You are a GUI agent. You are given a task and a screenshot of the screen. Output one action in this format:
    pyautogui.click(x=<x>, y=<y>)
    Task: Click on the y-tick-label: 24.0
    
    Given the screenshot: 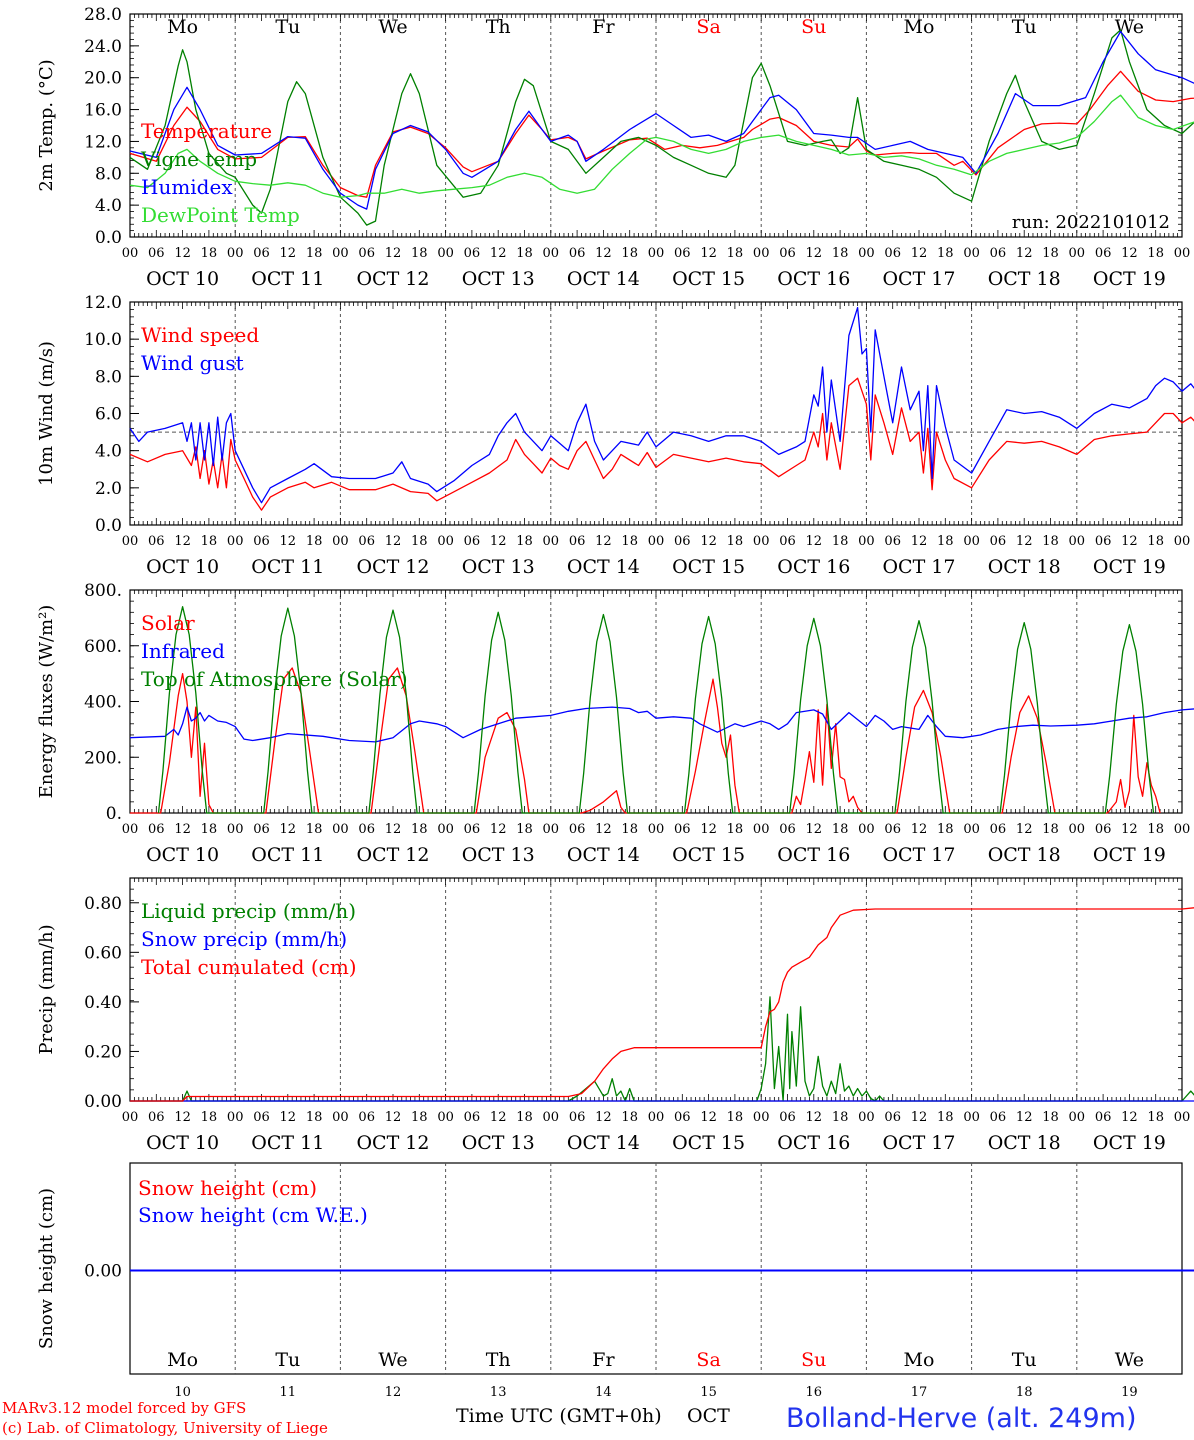 What is the action you would take?
    pyautogui.click(x=103, y=47)
    